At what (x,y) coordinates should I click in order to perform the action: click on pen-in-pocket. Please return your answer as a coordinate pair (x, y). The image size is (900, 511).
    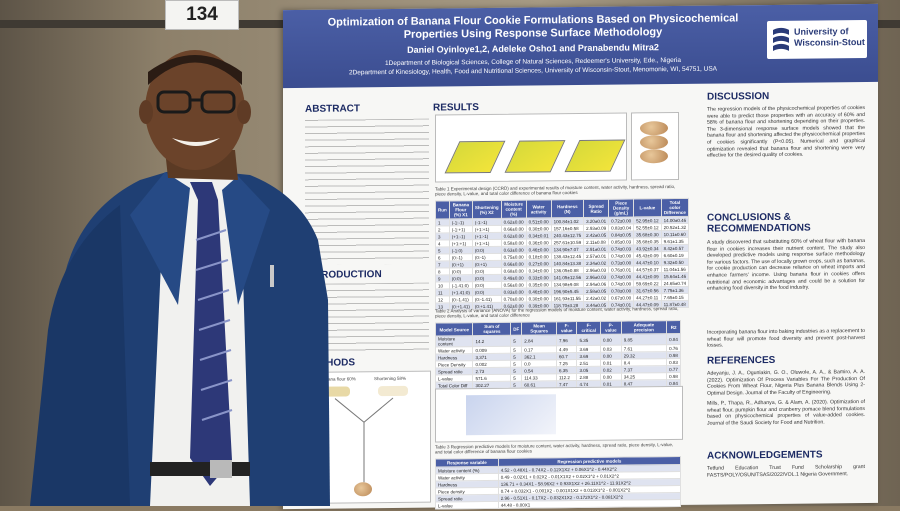
    Looking at the image, I should click on (272, 276).